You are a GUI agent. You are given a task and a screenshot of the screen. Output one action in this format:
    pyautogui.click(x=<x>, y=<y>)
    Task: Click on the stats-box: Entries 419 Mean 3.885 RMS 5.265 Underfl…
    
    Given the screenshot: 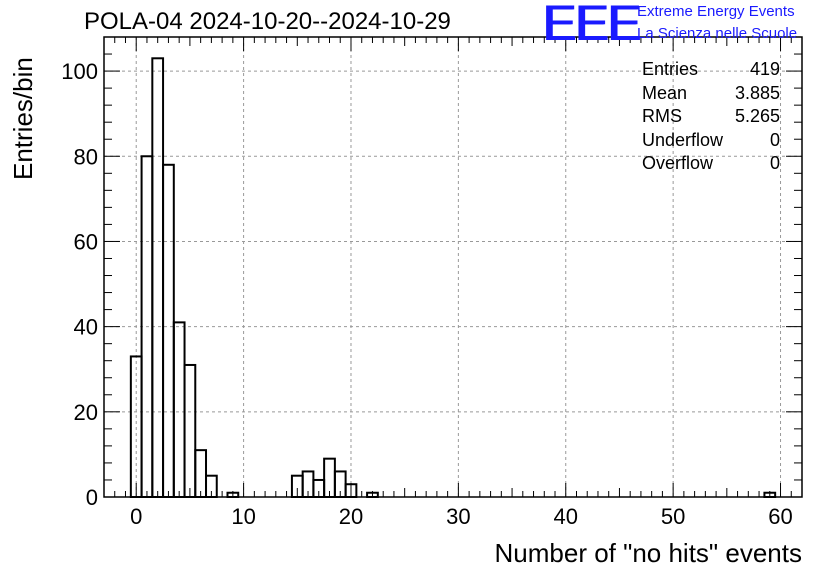 What is the action you would take?
    pyautogui.click(x=711, y=117)
    